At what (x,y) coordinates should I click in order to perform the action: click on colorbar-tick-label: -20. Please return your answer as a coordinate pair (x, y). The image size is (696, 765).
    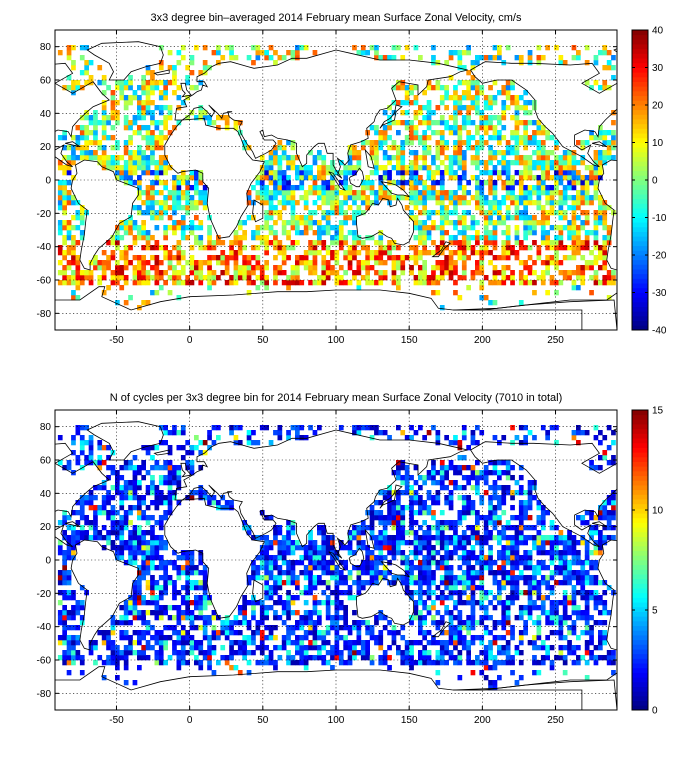
    Looking at the image, I should click on (659, 256).